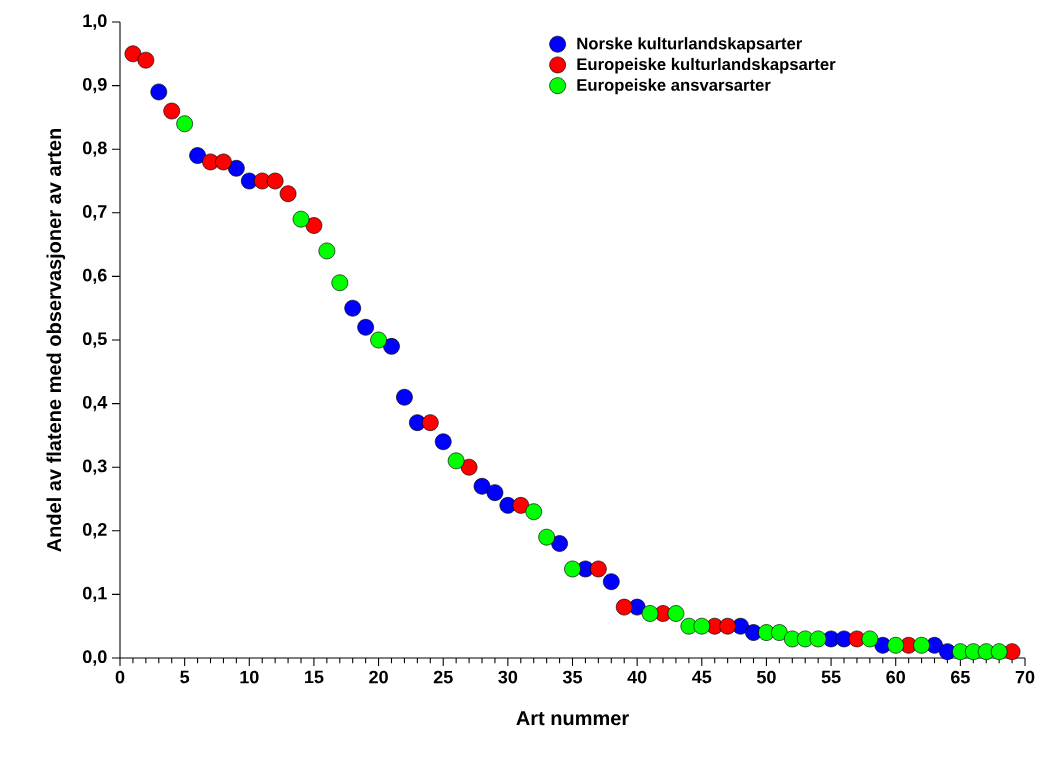 The width and height of the screenshot is (1041, 761). What do you see at coordinates (572, 677) in the screenshot?
I see `x-tick-label: 35` at bounding box center [572, 677].